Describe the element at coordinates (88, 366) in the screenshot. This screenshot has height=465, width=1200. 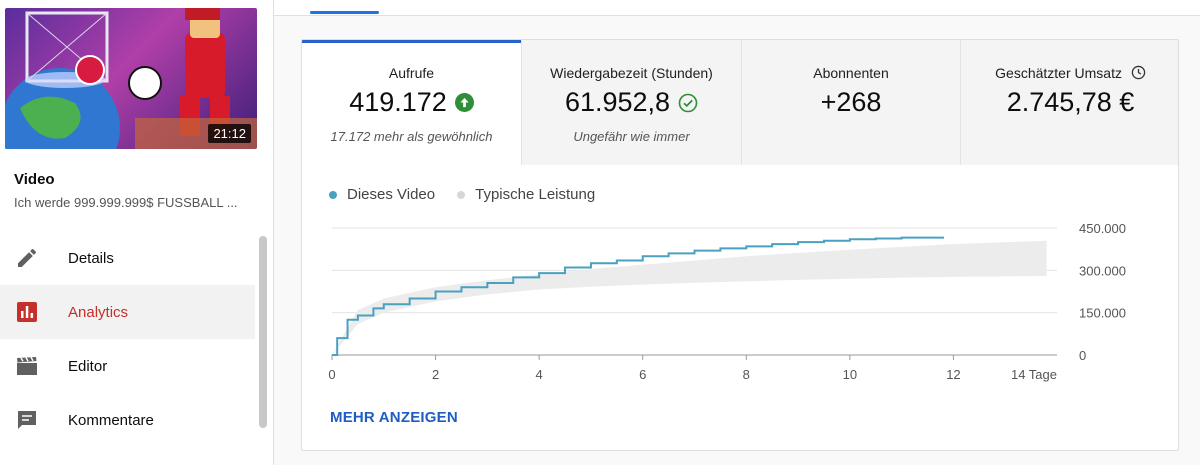
I see `sidebar-item-label: Editor` at that location.